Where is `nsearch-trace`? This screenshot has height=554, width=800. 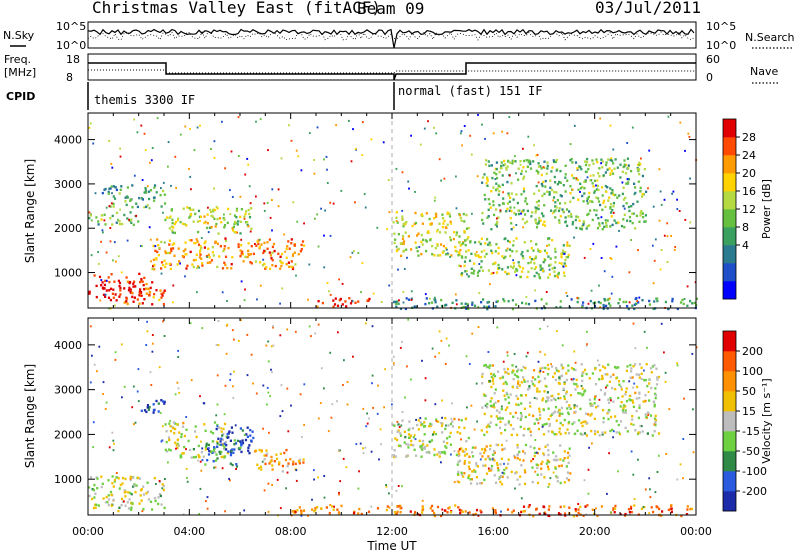
nsearch-trace is located at coordinates (391, 36).